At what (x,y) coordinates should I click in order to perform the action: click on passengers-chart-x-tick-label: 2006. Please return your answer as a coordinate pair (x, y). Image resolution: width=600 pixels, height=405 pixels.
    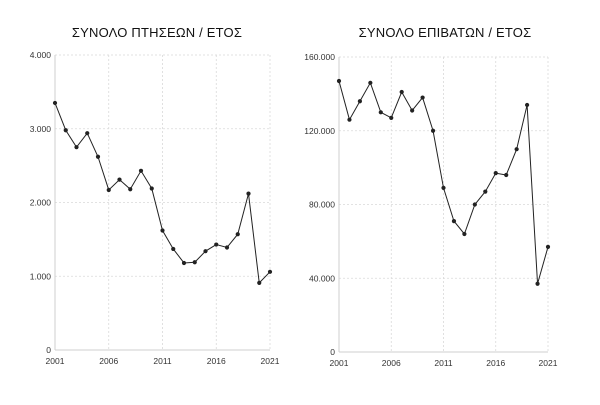
    Looking at the image, I should click on (391, 363).